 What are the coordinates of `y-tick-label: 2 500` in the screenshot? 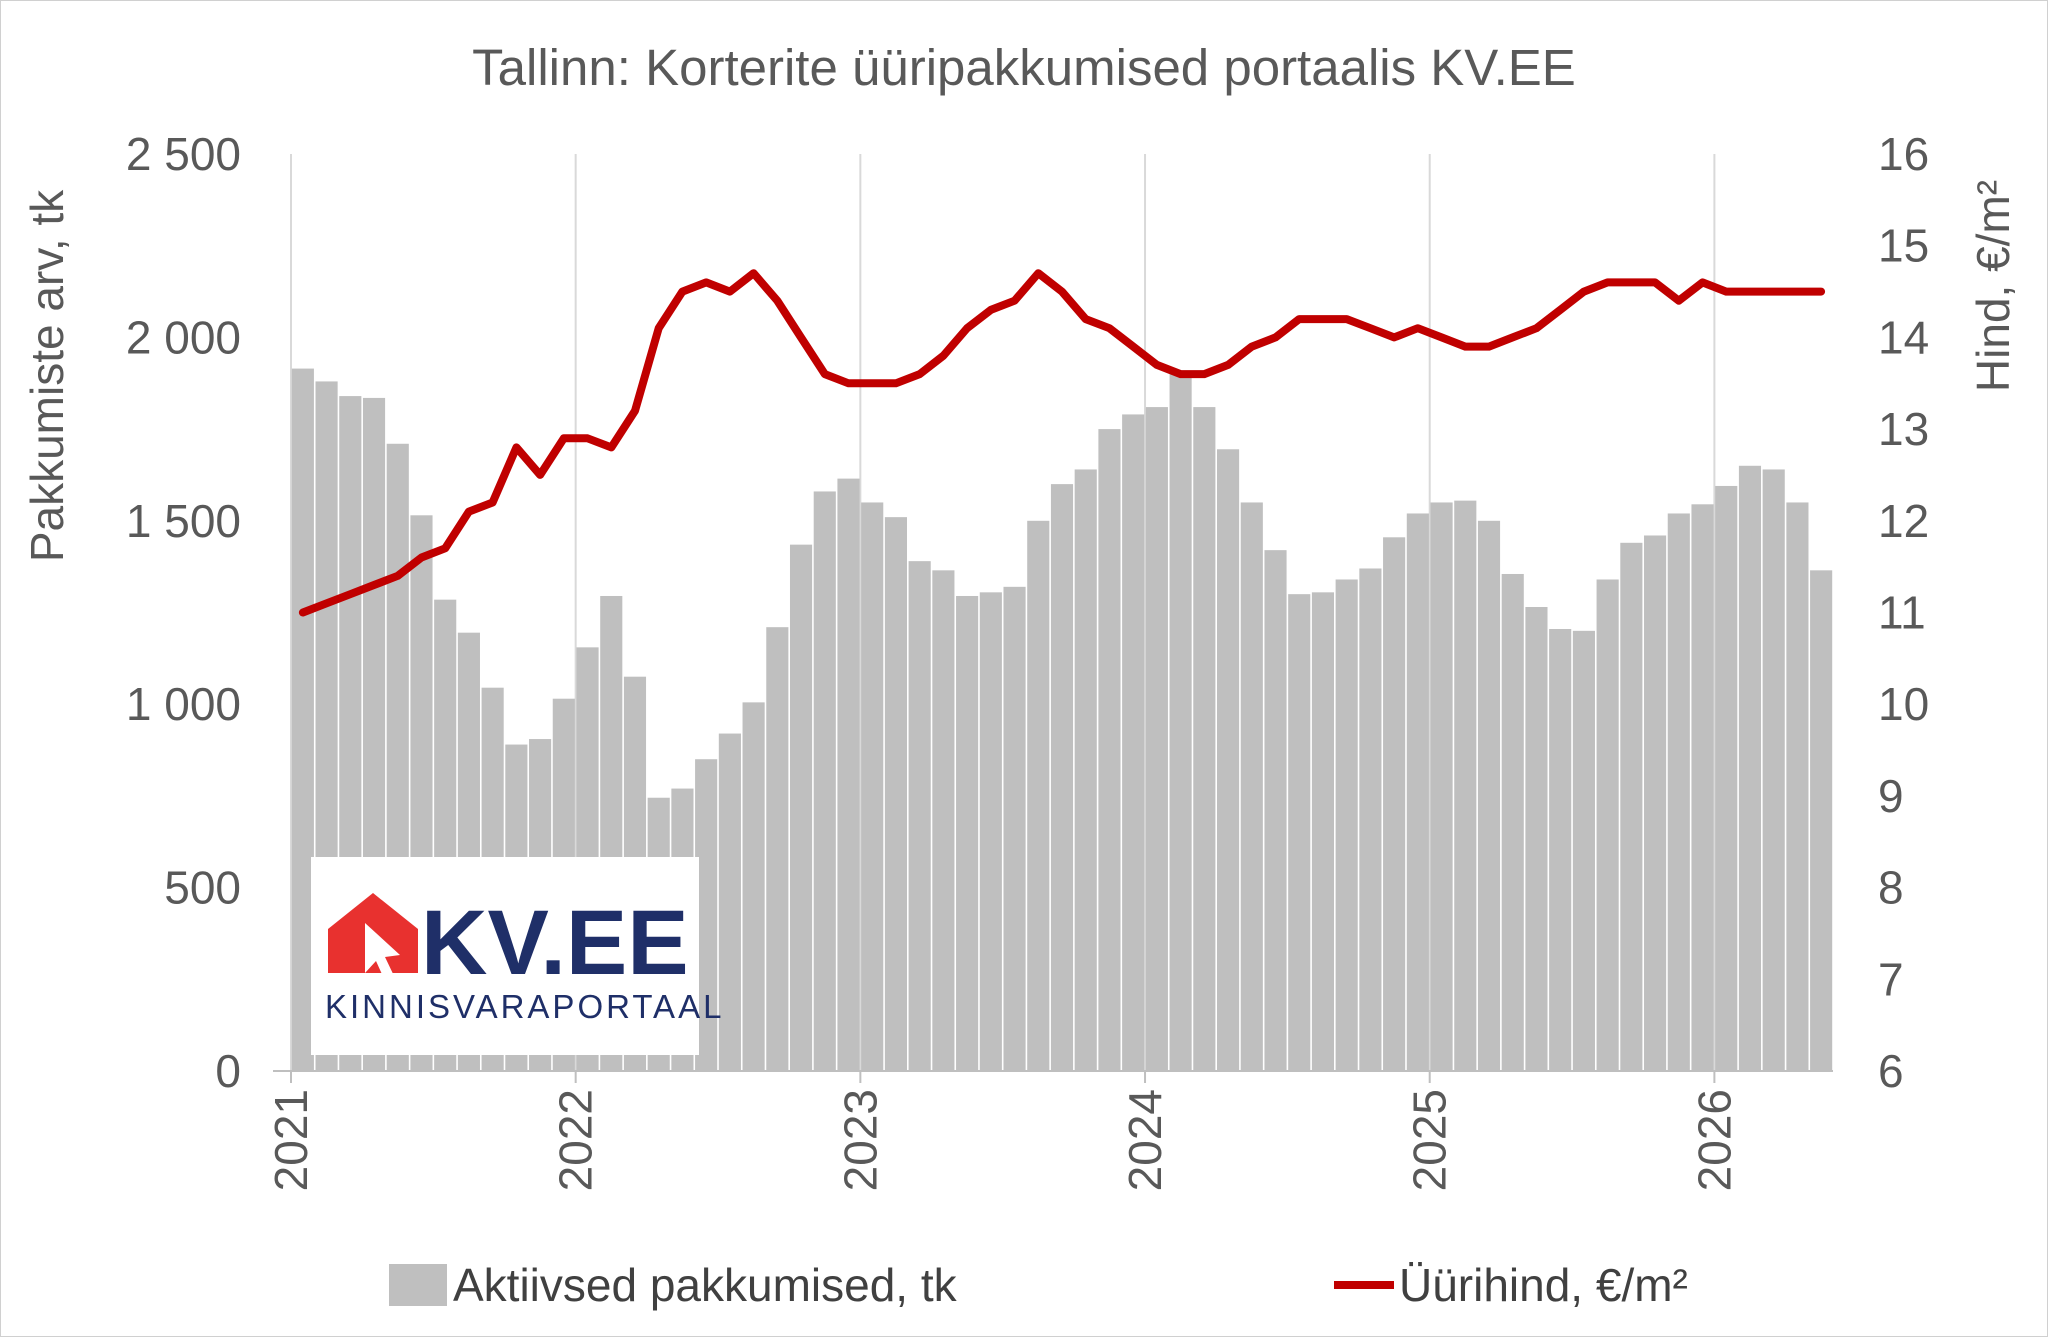 It's located at (183, 154).